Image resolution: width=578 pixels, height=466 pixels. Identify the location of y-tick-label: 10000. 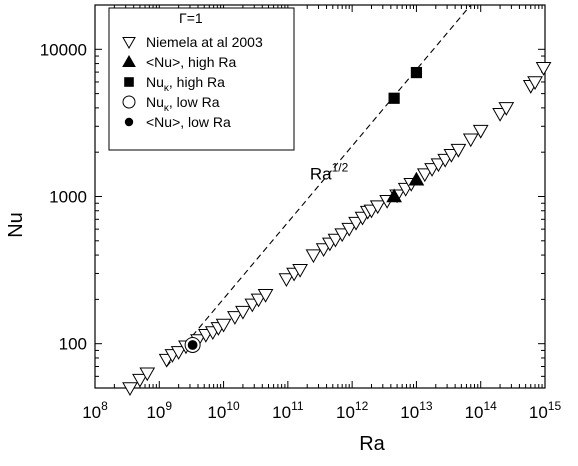
(63, 49).